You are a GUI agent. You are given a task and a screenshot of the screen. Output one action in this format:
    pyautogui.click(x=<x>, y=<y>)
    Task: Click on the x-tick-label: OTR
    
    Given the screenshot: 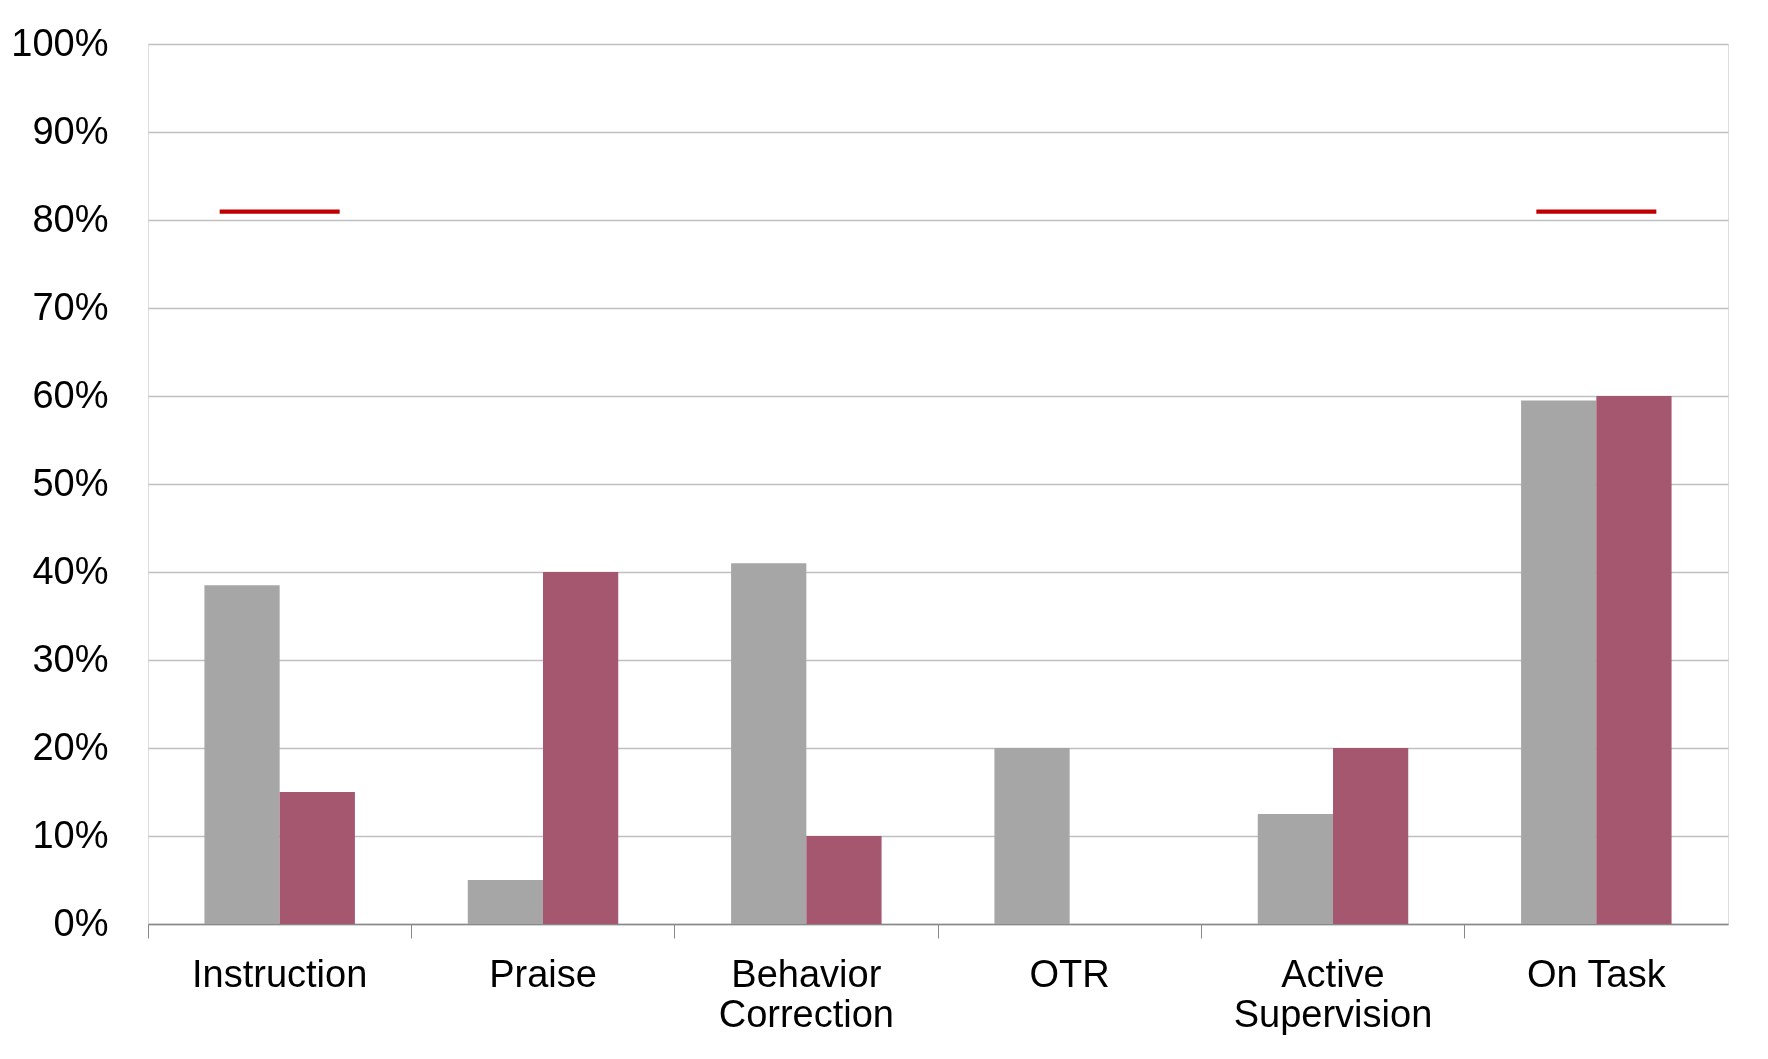 What is the action you would take?
    pyautogui.click(x=1069, y=973)
    